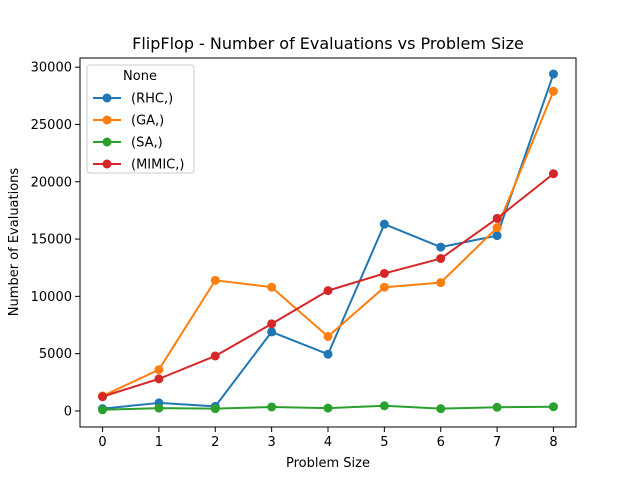  Describe the element at coordinates (152, 99) in the screenshot. I see `legend-entry: (RHC,)` at that location.